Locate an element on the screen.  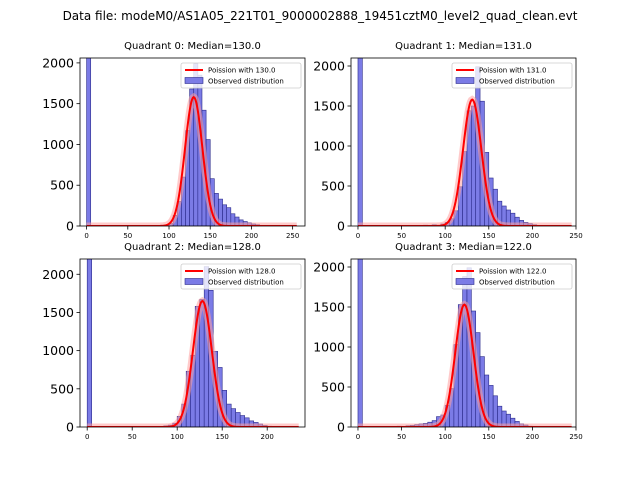
legend-curve-label: Poission with 122.0 is located at coordinates (513, 272).